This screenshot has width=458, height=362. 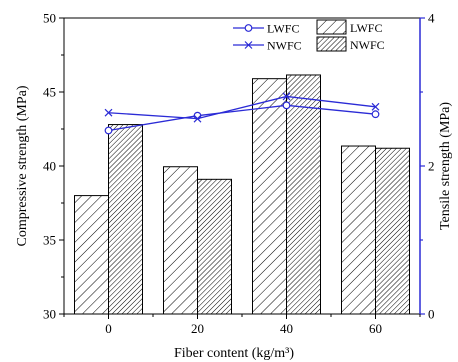 I want to click on y2-tick-label: 2, so click(x=431, y=166).